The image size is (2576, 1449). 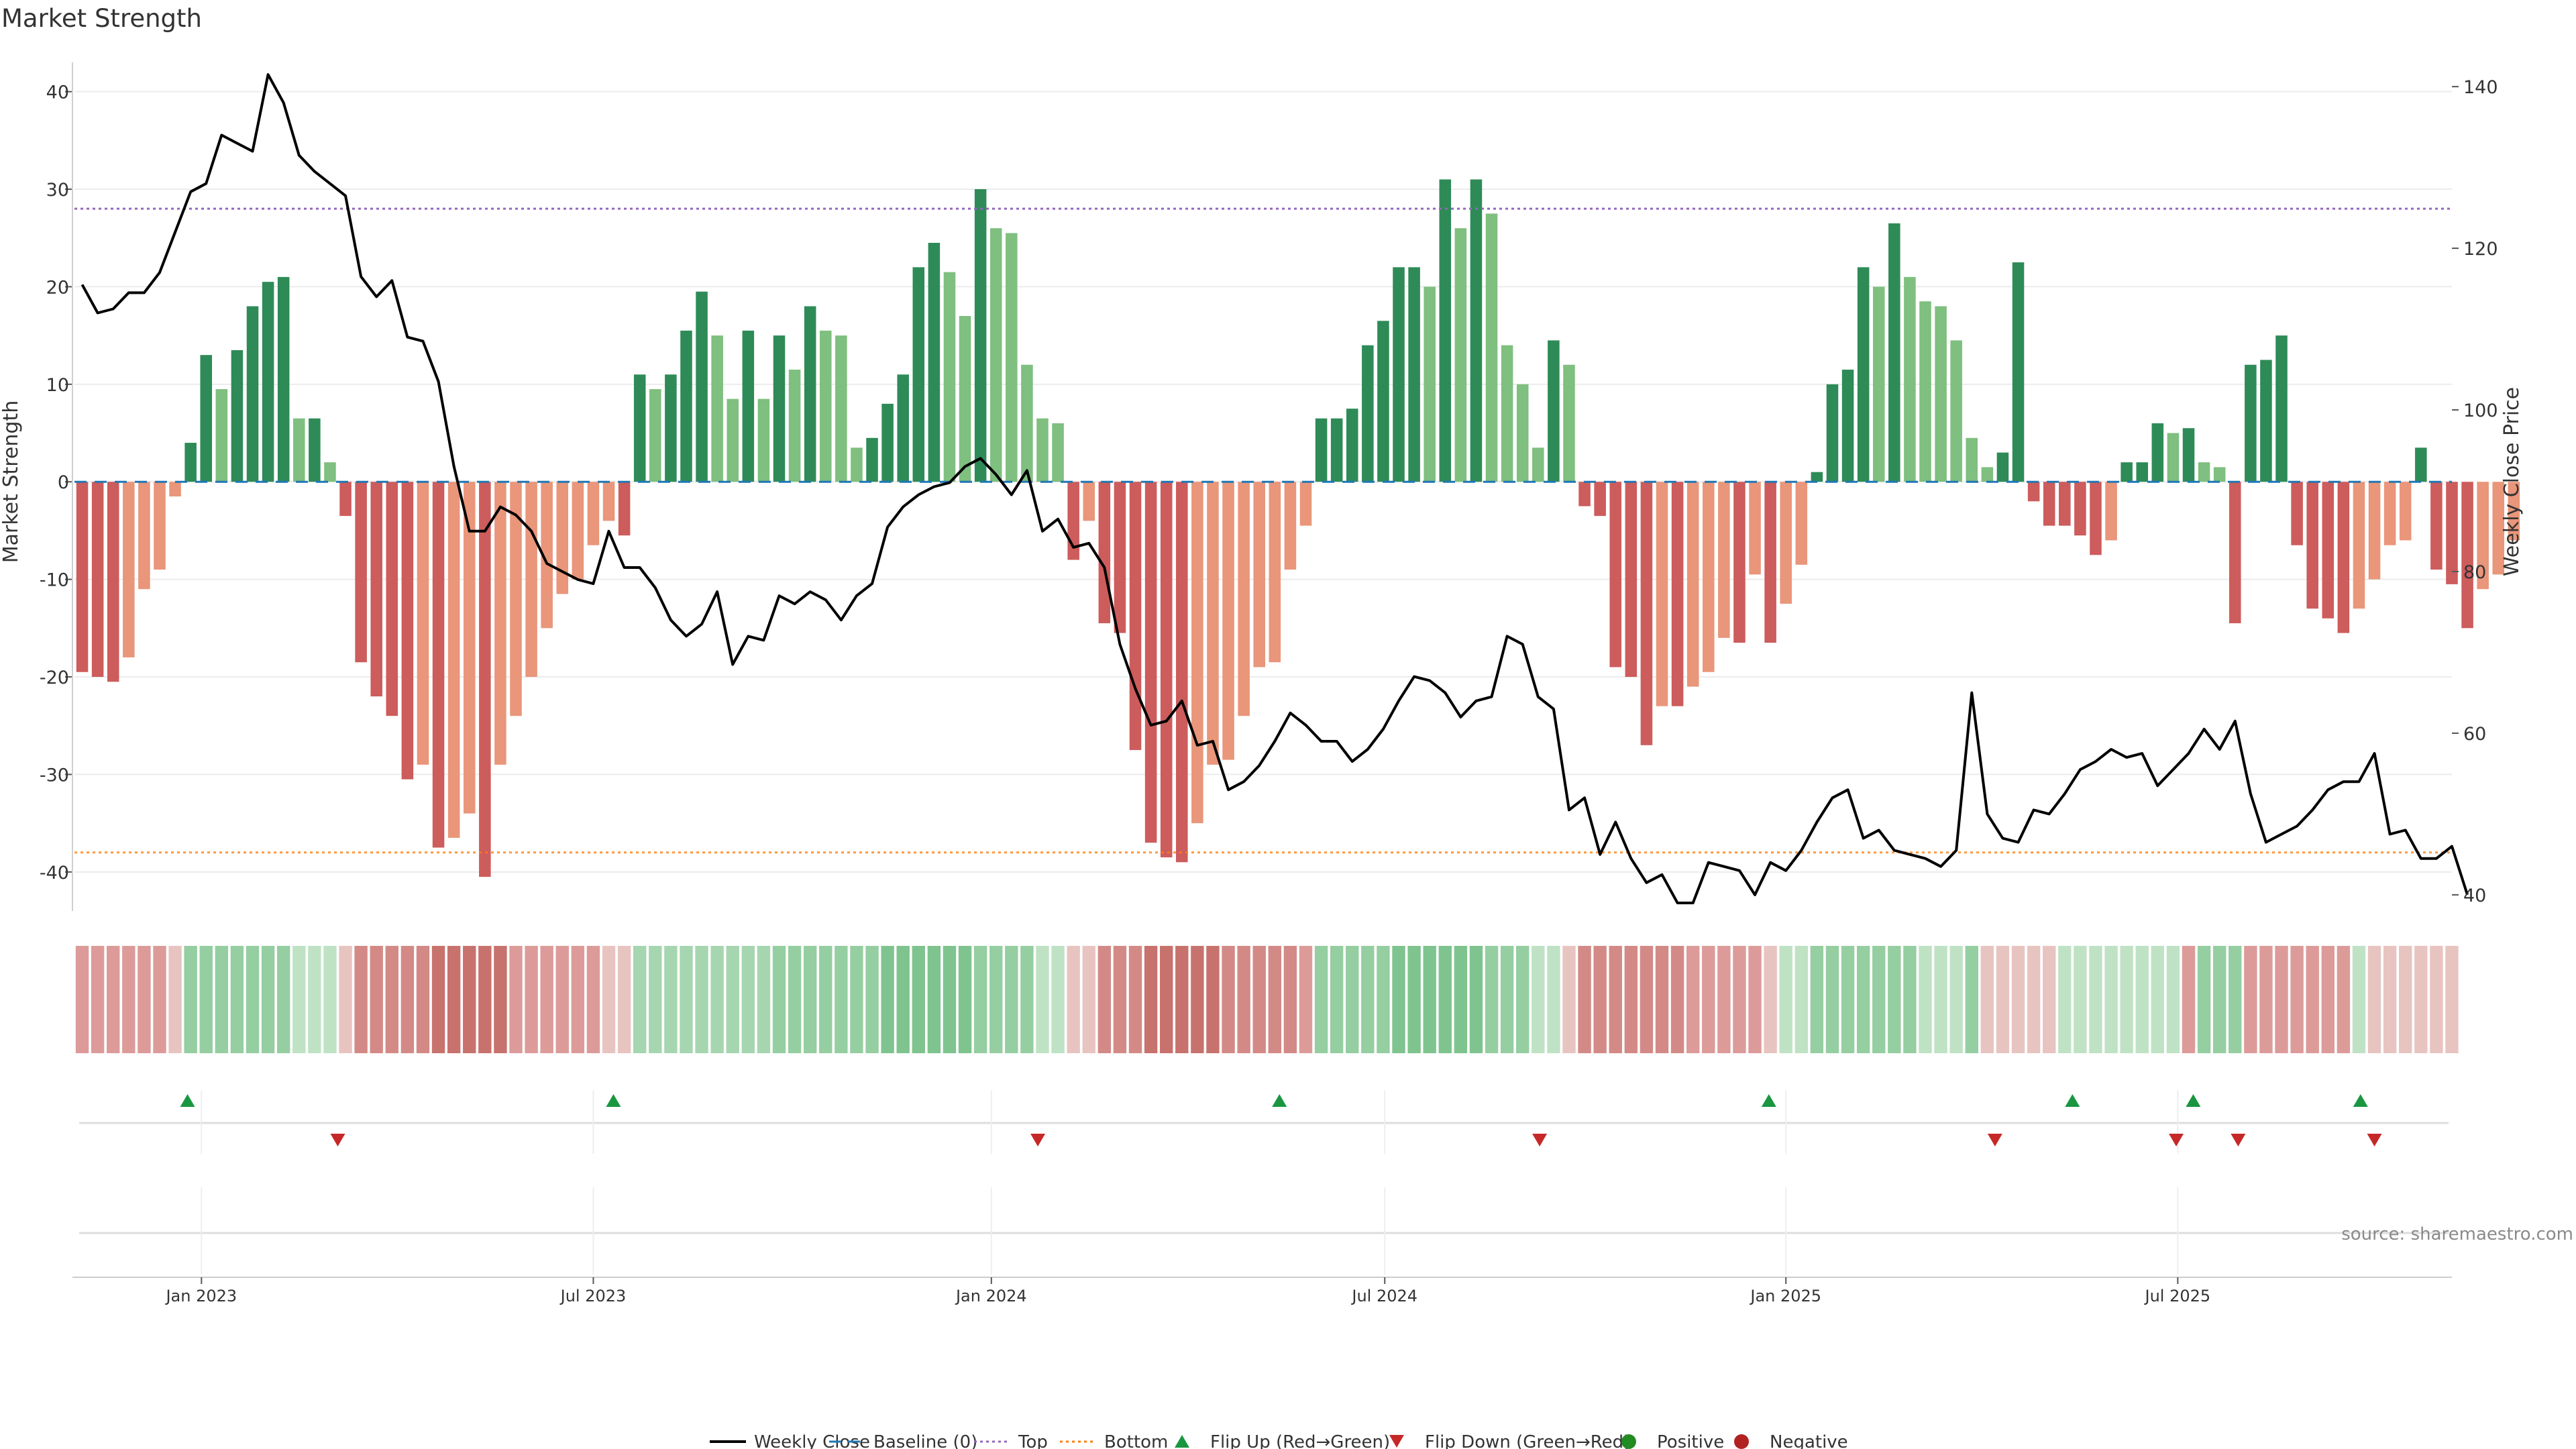 I want to click on left-tick-label: 40, so click(x=57, y=93).